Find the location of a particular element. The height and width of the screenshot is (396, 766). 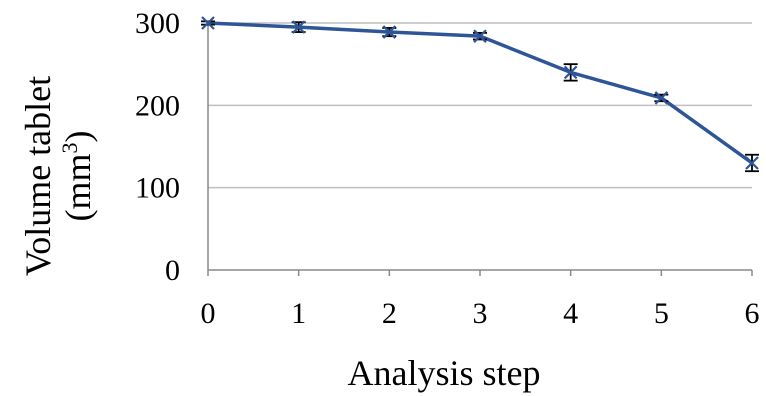

x-tick-labels: 0 1 2 3 4 5 6 is located at coordinates (480, 313).